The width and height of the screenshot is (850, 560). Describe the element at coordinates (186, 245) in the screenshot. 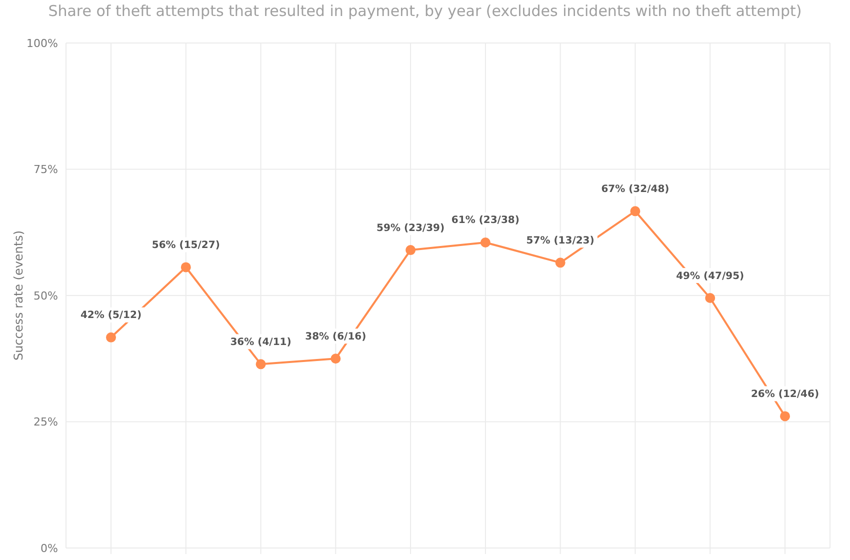

I see `data-label: 56% (15/27)` at that location.